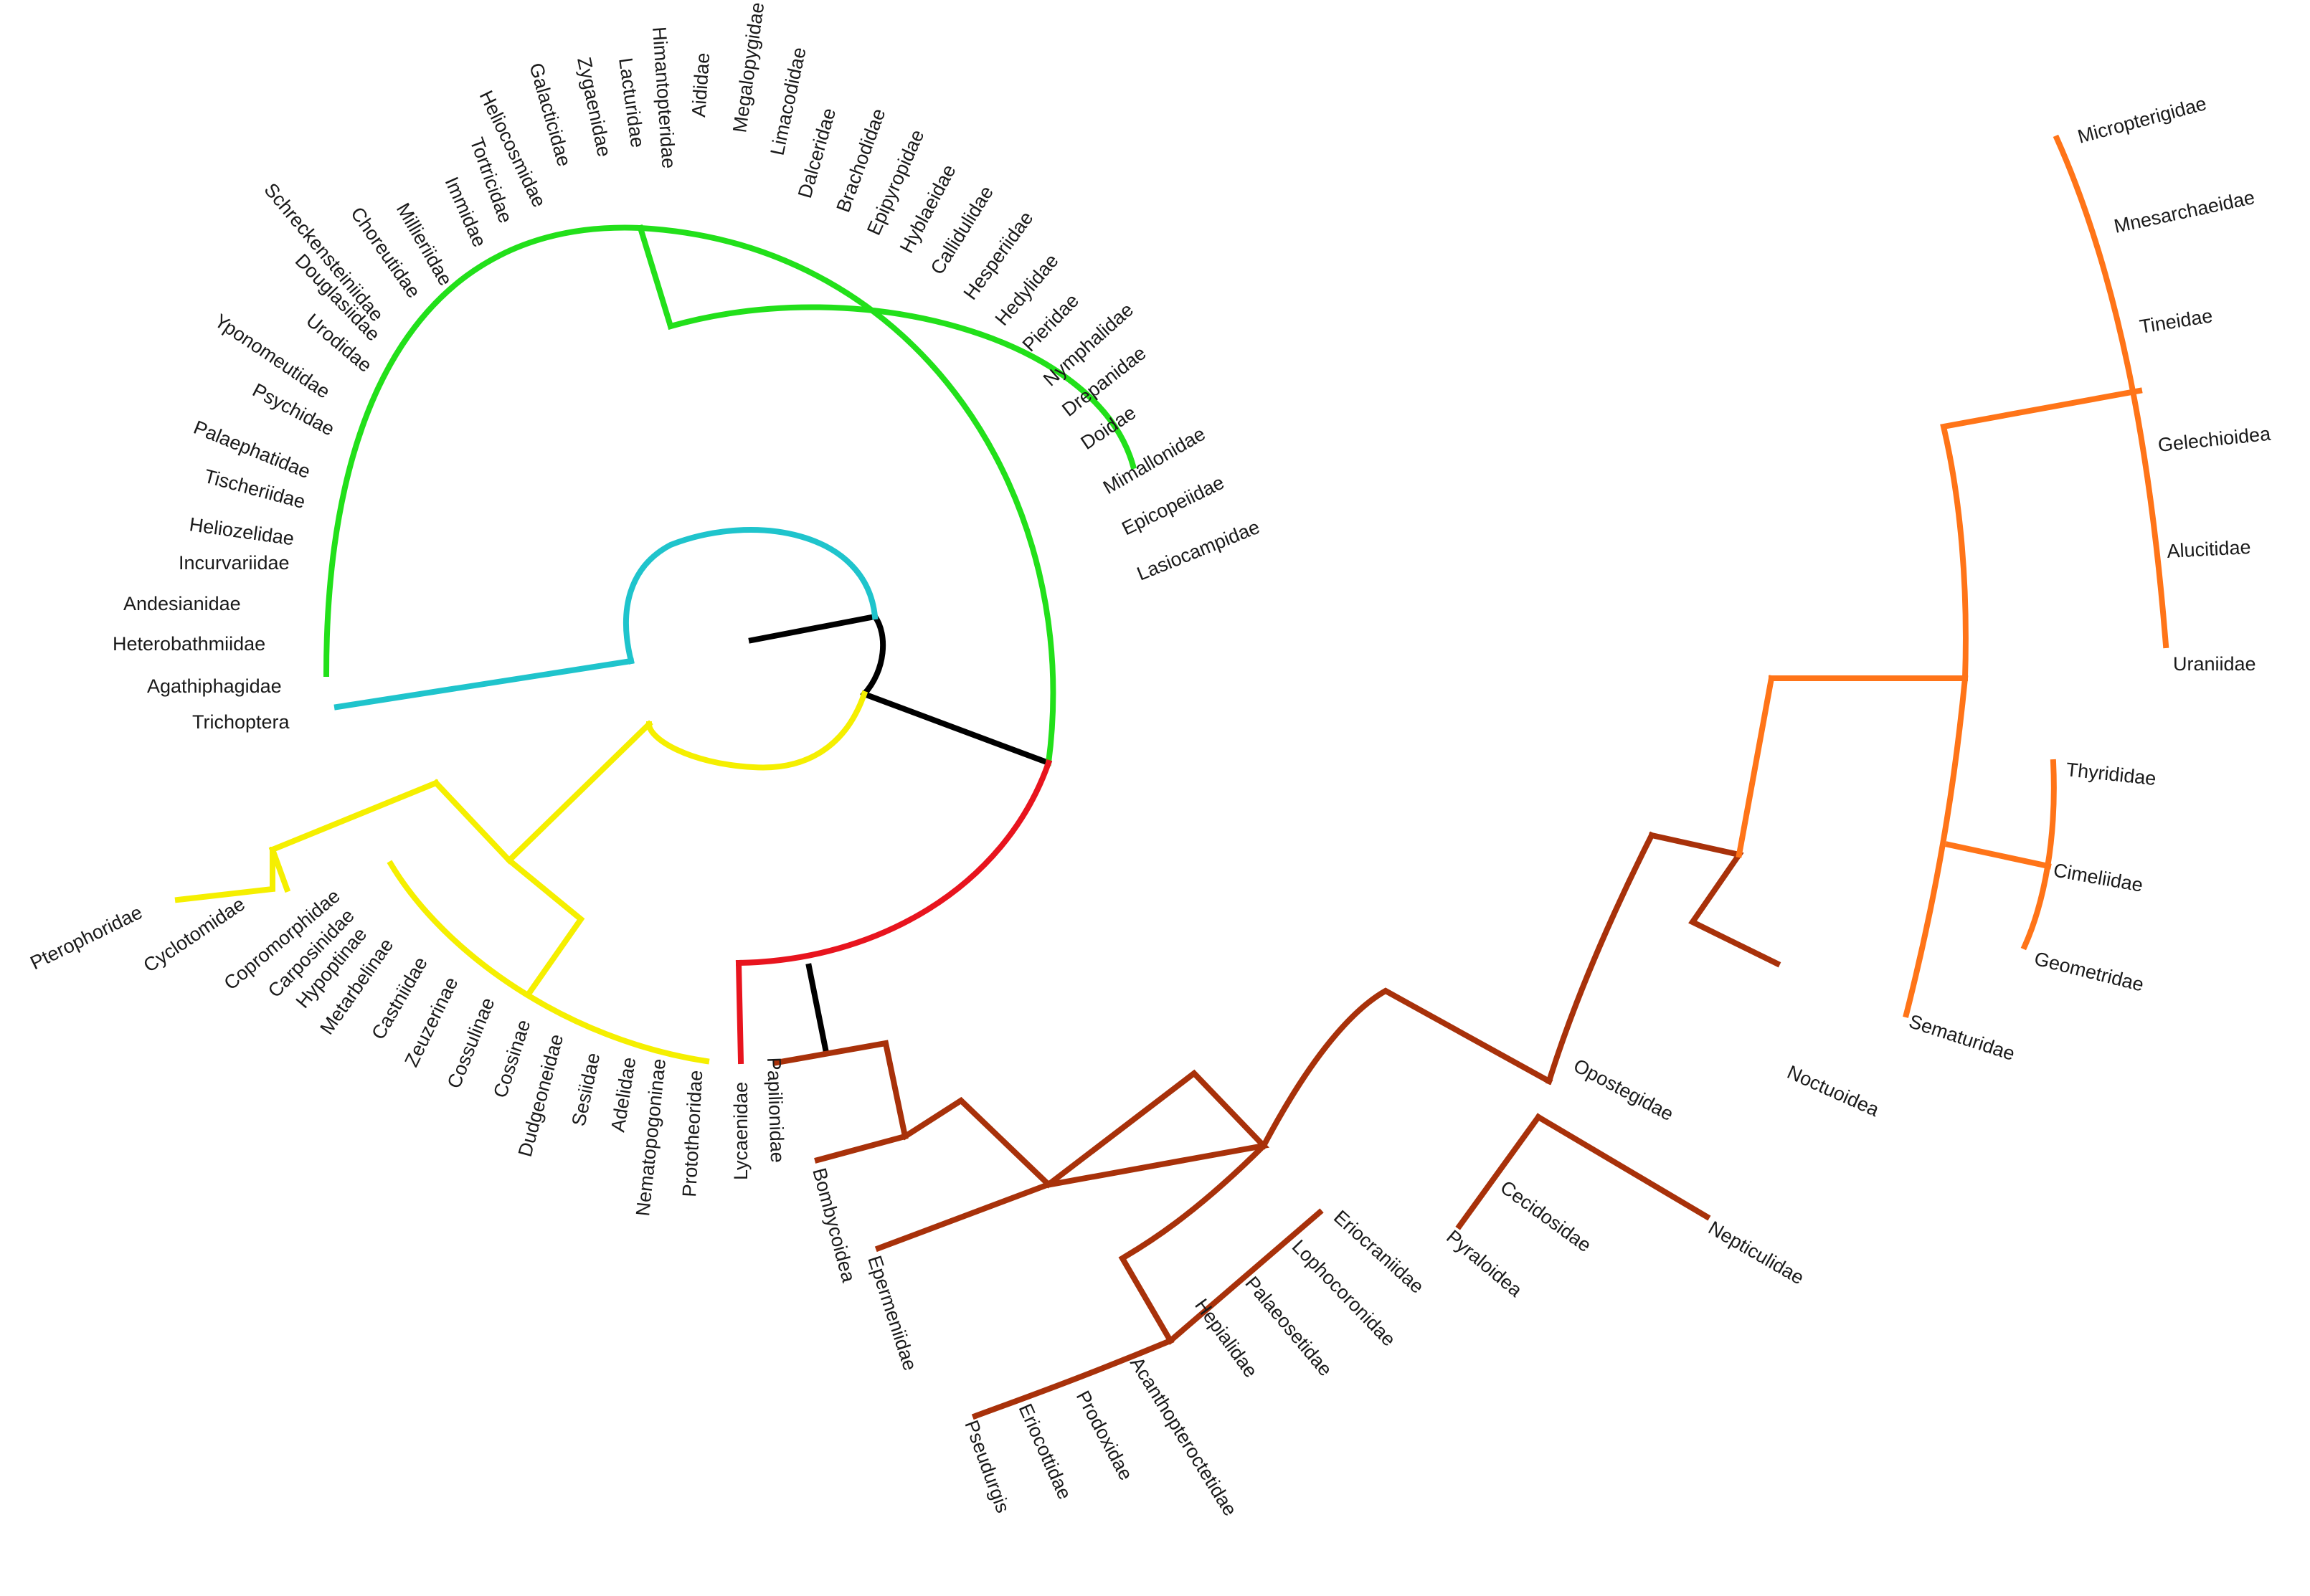  What do you see at coordinates (689, 495) in the screenshot?
I see `green-main-arc` at bounding box center [689, 495].